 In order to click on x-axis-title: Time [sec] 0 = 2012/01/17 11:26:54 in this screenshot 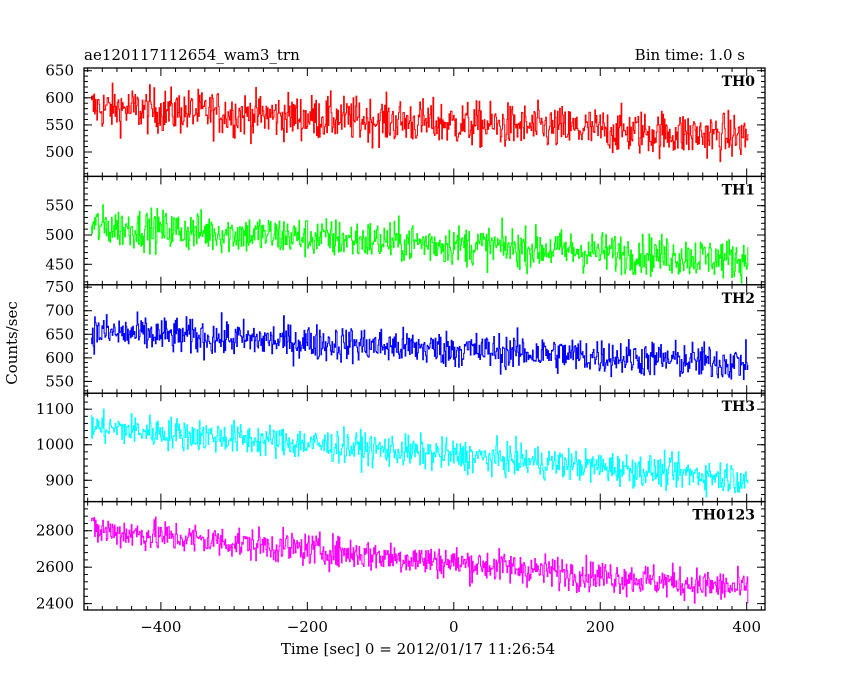, I will do `click(418, 649)`.